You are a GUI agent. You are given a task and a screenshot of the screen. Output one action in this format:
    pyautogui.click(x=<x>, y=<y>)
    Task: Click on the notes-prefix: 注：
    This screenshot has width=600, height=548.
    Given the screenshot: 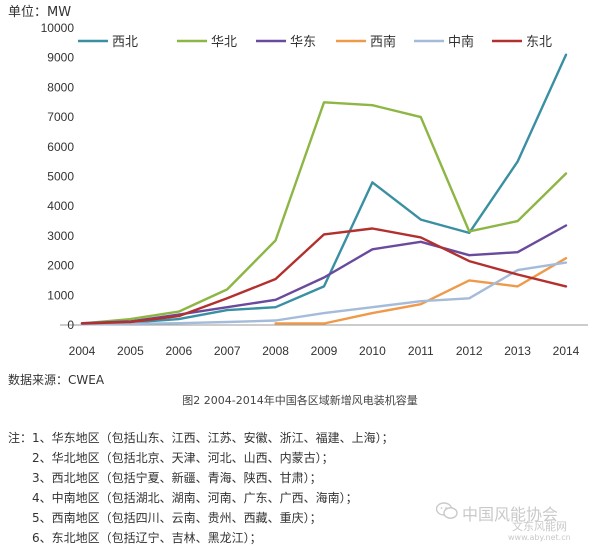 What is the action you would take?
    pyautogui.click(x=20, y=438)
    